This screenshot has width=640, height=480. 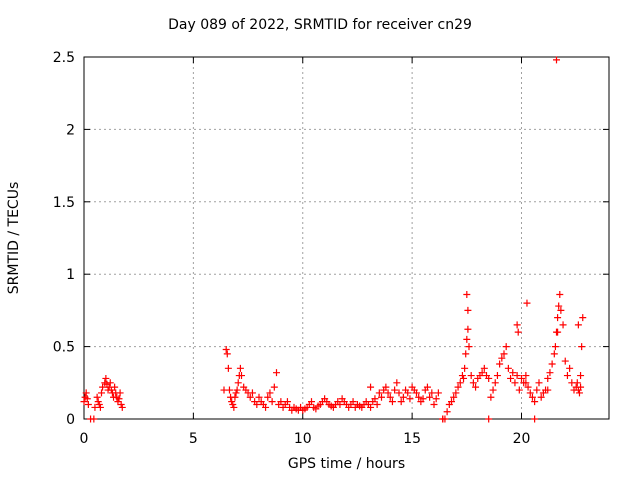 What do you see at coordinates (522, 439) in the screenshot?
I see `x-tick-label: 20` at bounding box center [522, 439].